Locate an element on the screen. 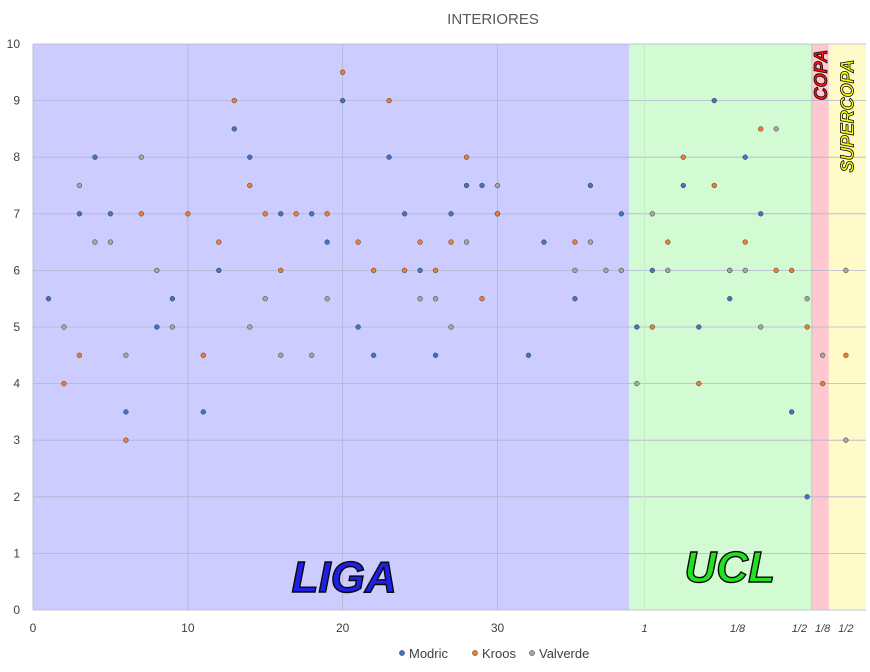  y-tick-label: 9 is located at coordinates (16, 101).